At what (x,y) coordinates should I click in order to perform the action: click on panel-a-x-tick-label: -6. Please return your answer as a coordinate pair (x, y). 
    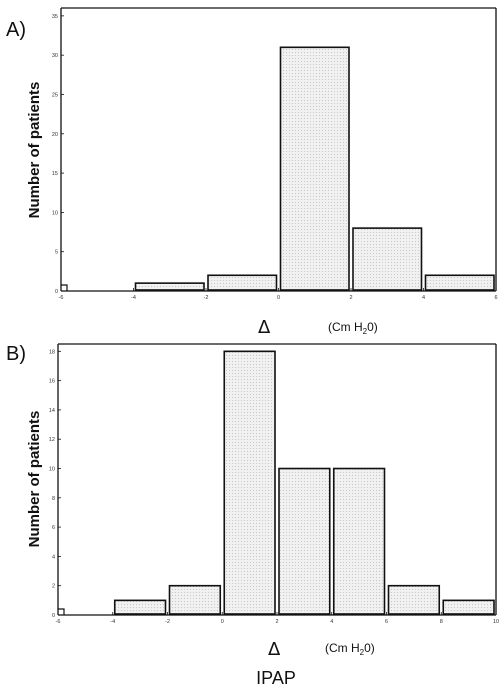
    Looking at the image, I should click on (61, 298).